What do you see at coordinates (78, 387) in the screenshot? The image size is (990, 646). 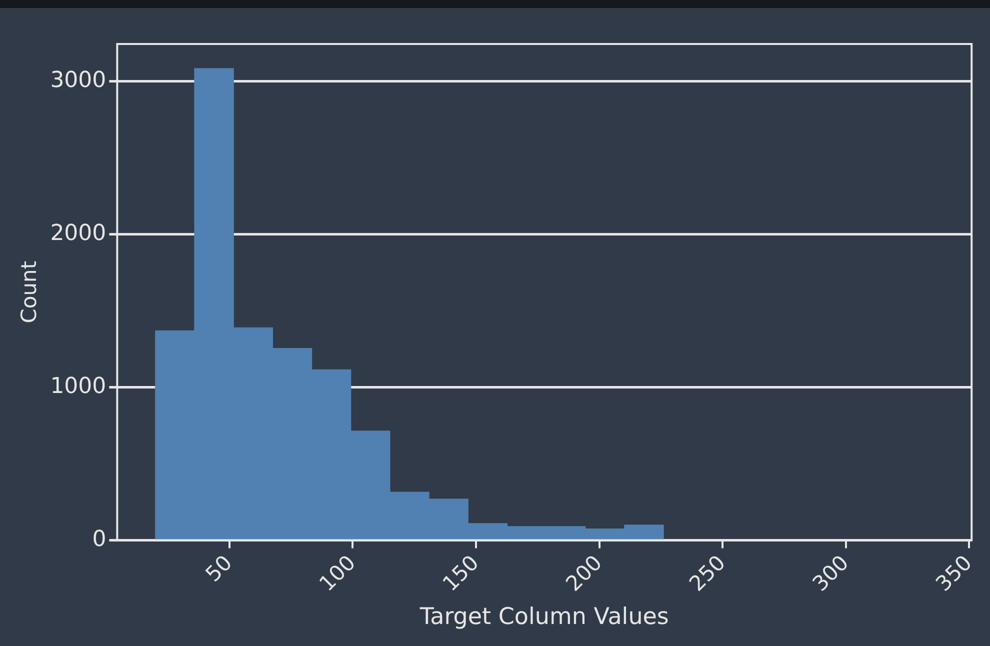 I see `y-tick-label: 1000` at bounding box center [78, 387].